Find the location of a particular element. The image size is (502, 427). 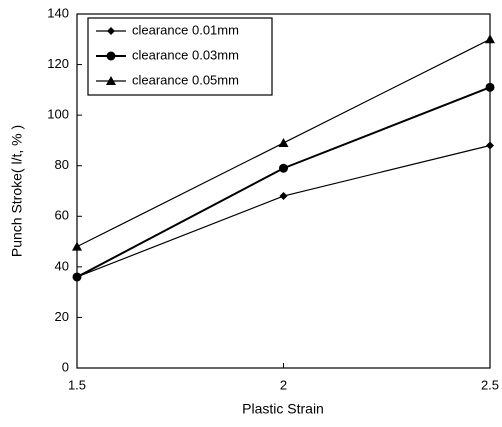

legend-label: clearance 0.01mm is located at coordinates (185, 29).